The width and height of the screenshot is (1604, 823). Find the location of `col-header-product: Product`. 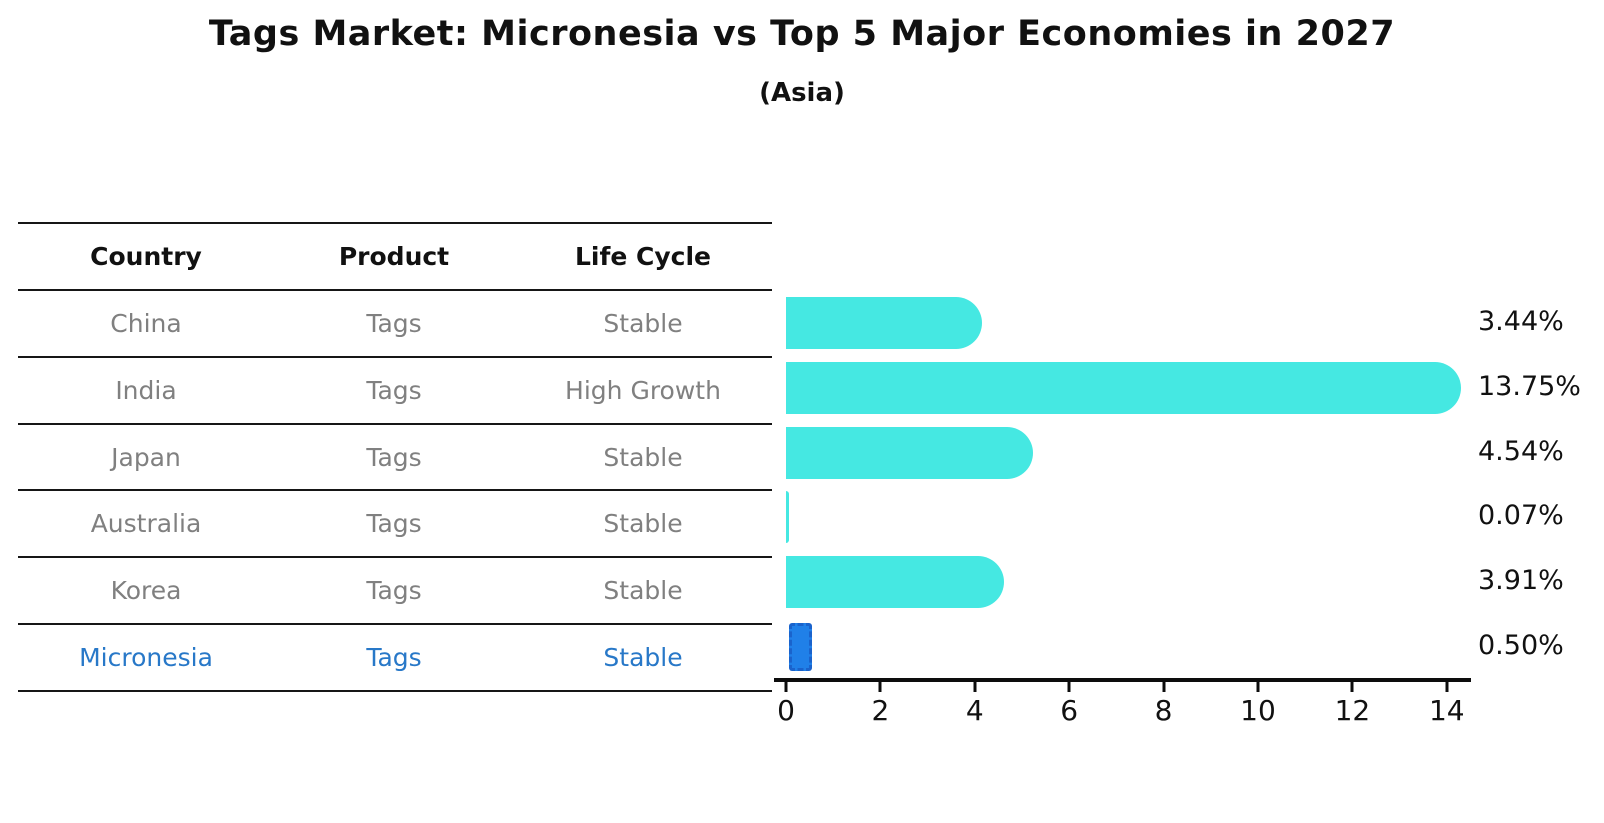

col-header-product: Product is located at coordinates (394, 256).